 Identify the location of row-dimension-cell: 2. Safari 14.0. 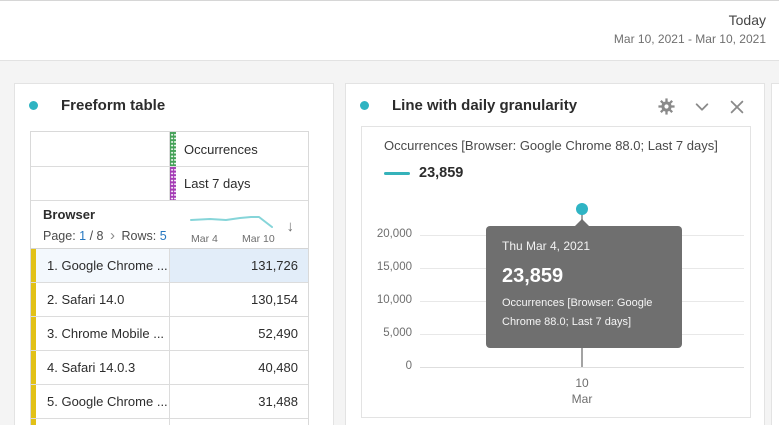
(100, 299).